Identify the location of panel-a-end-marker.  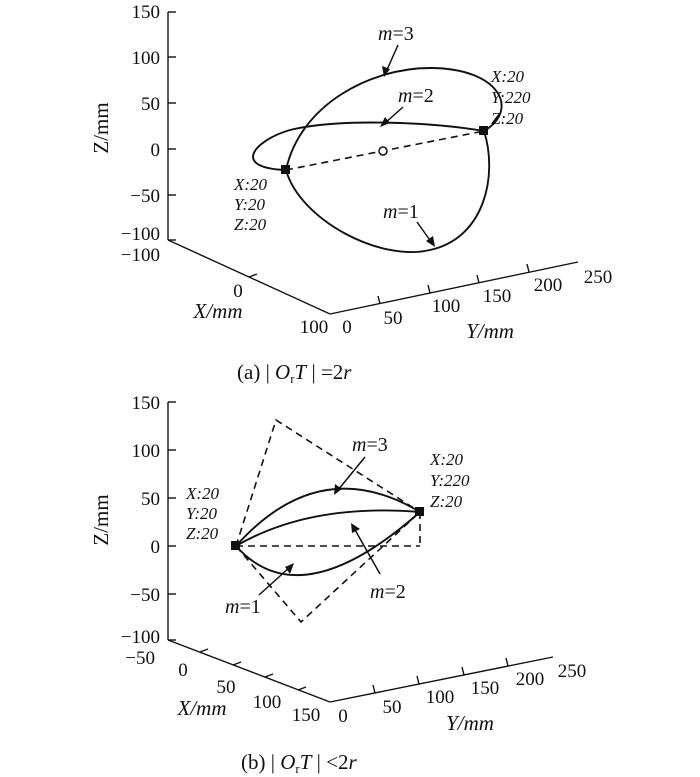
(483, 130).